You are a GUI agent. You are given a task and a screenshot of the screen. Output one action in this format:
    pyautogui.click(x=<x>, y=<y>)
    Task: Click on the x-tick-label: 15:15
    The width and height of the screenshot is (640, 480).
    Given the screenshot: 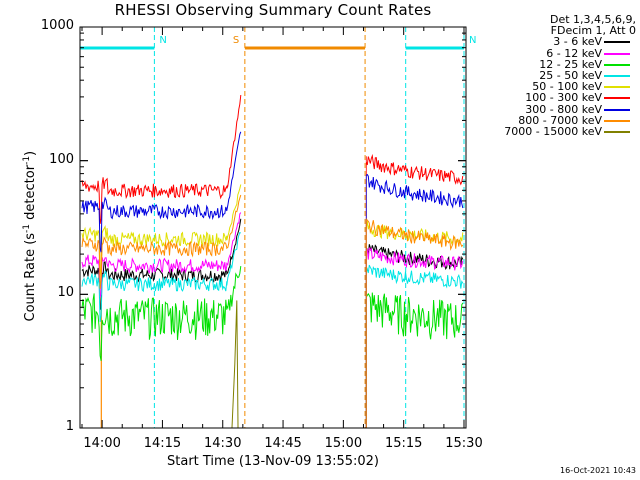 What is the action you would take?
    pyautogui.click(x=403, y=443)
    